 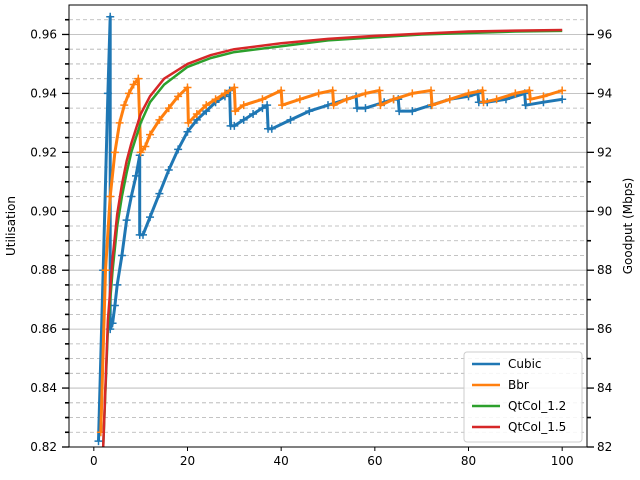 What do you see at coordinates (604, 388) in the screenshot?
I see `y-right-tick-label: 84` at bounding box center [604, 388].